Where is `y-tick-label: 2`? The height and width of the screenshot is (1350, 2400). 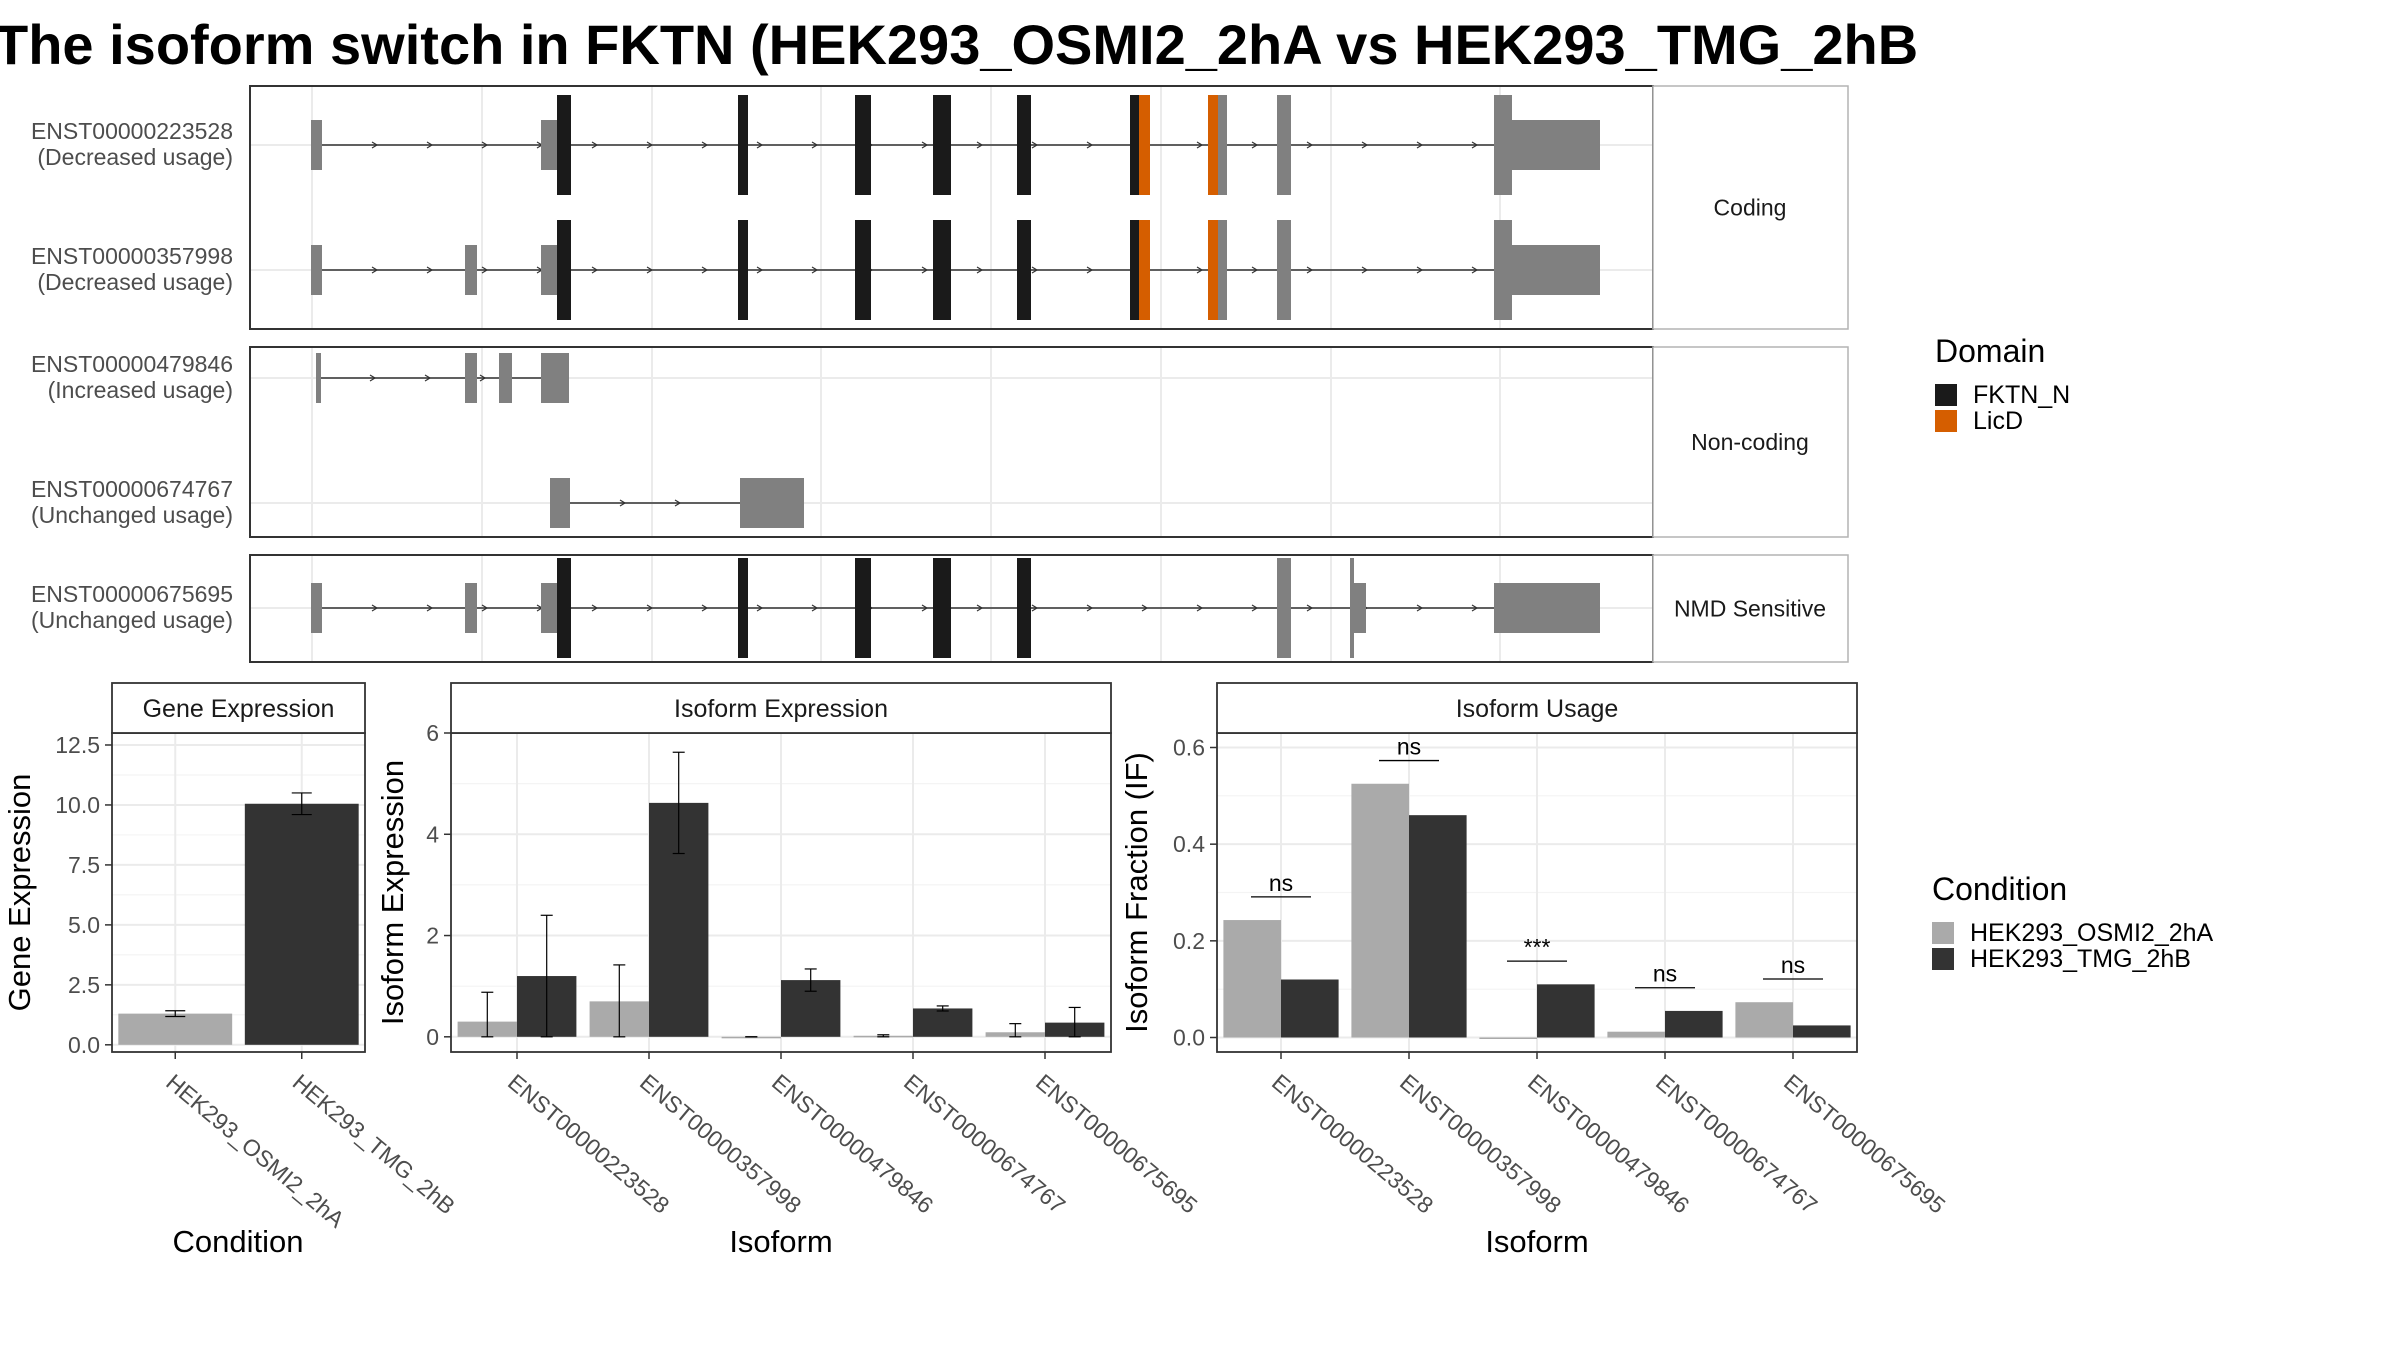
y-tick-label: 2 is located at coordinates (432, 936).